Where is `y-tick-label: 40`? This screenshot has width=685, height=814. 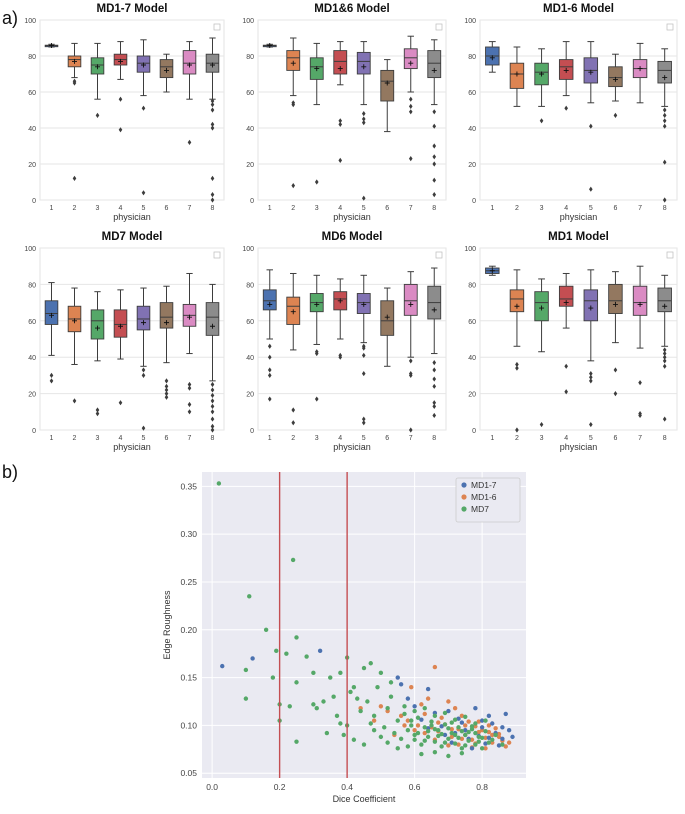 y-tick-label: 40 is located at coordinates (472, 358).